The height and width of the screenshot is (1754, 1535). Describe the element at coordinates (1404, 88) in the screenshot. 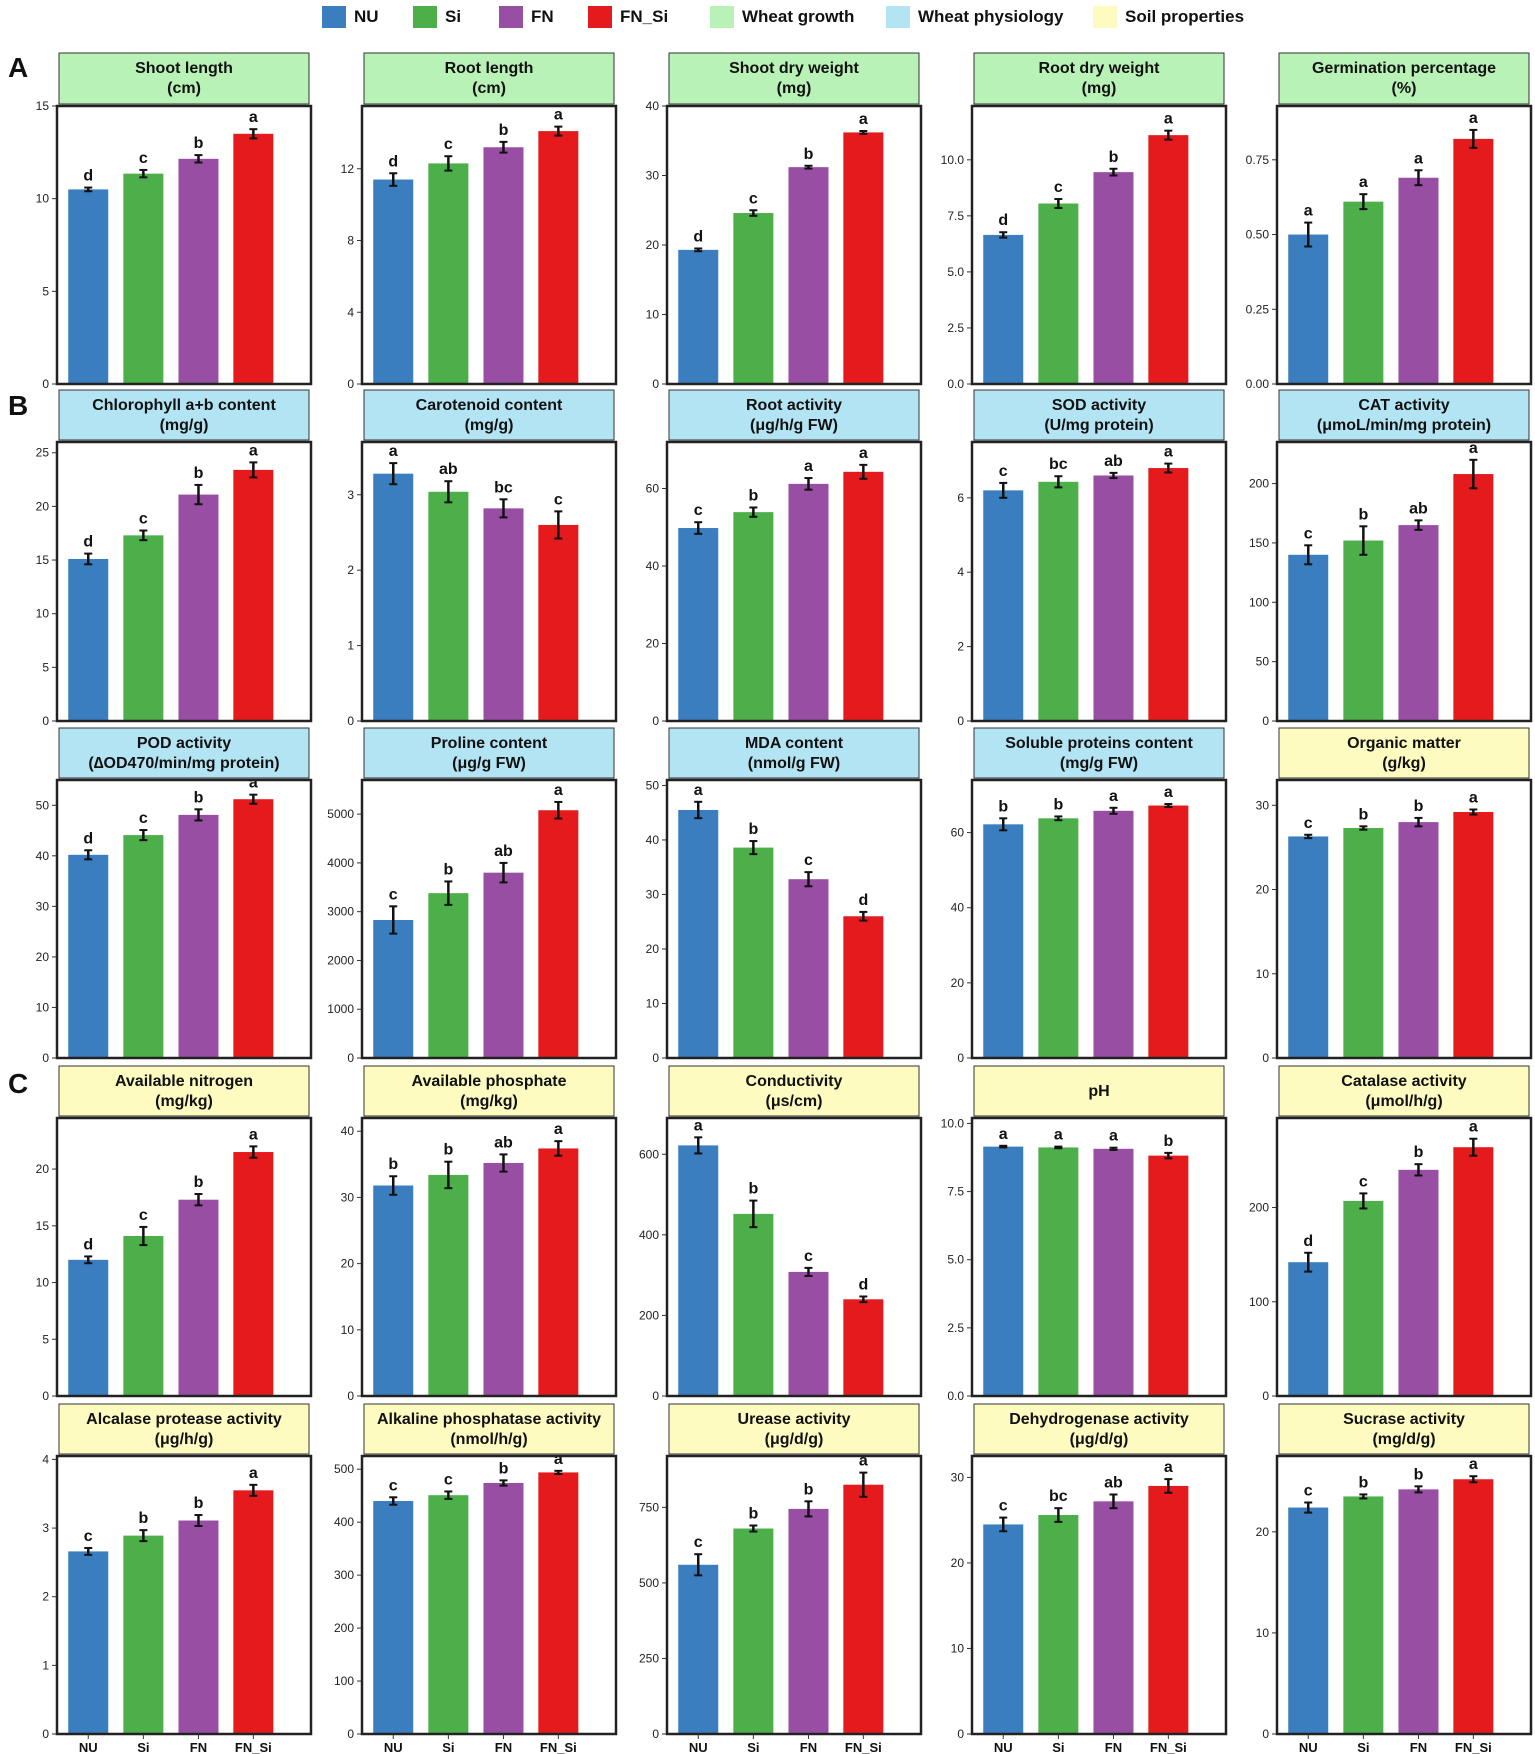

I see `chart-unit: (%)` at that location.